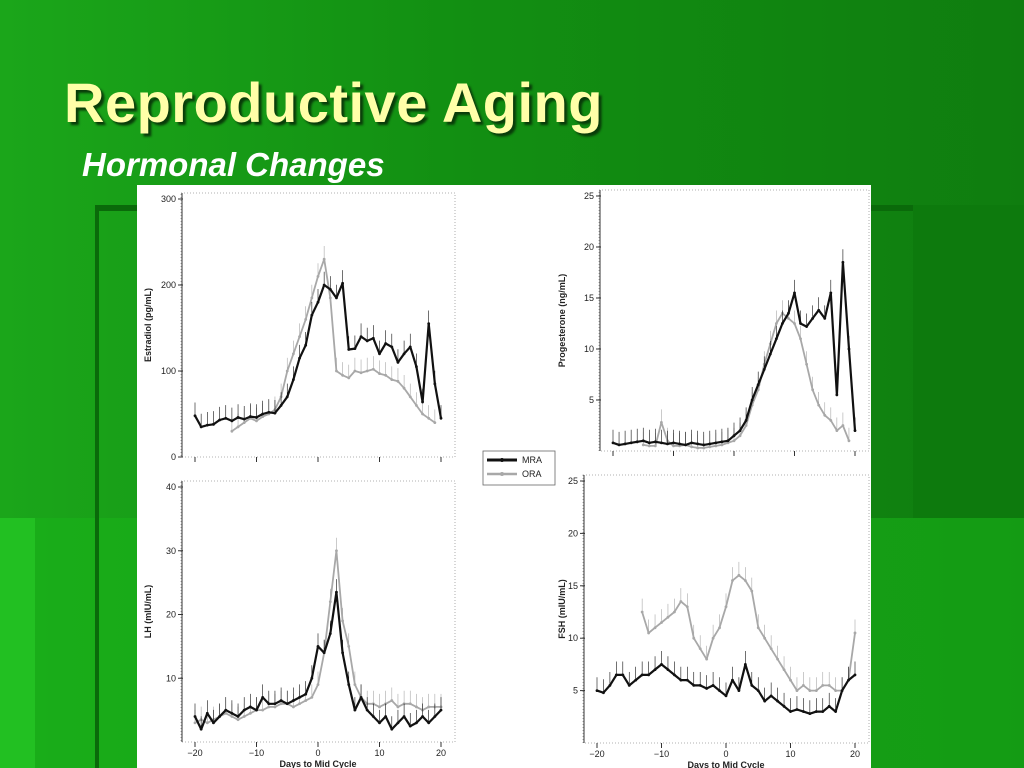  Describe the element at coordinates (589, 298) in the screenshot. I see `y-tick-label: 15` at that location.